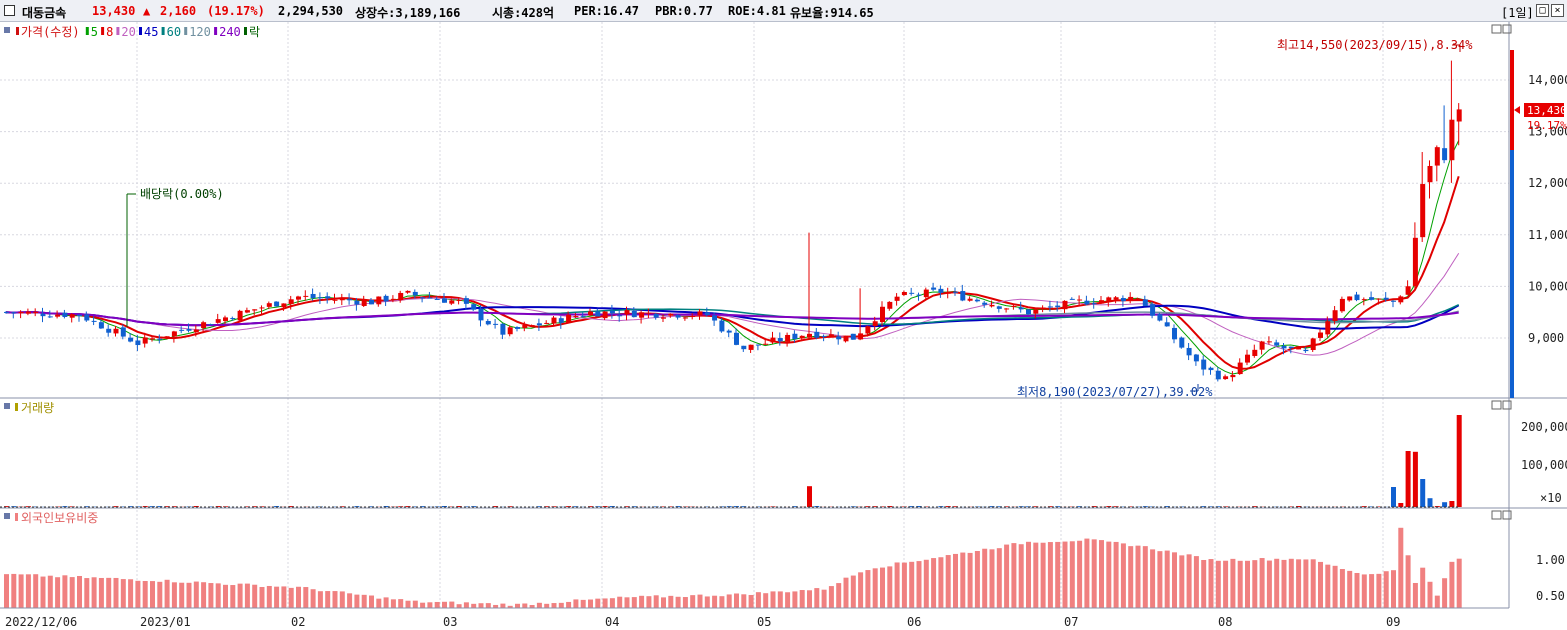 The width and height of the screenshot is (1567, 630). What do you see at coordinates (1544, 110) in the screenshot?
I see `current-price-tag` at bounding box center [1544, 110].